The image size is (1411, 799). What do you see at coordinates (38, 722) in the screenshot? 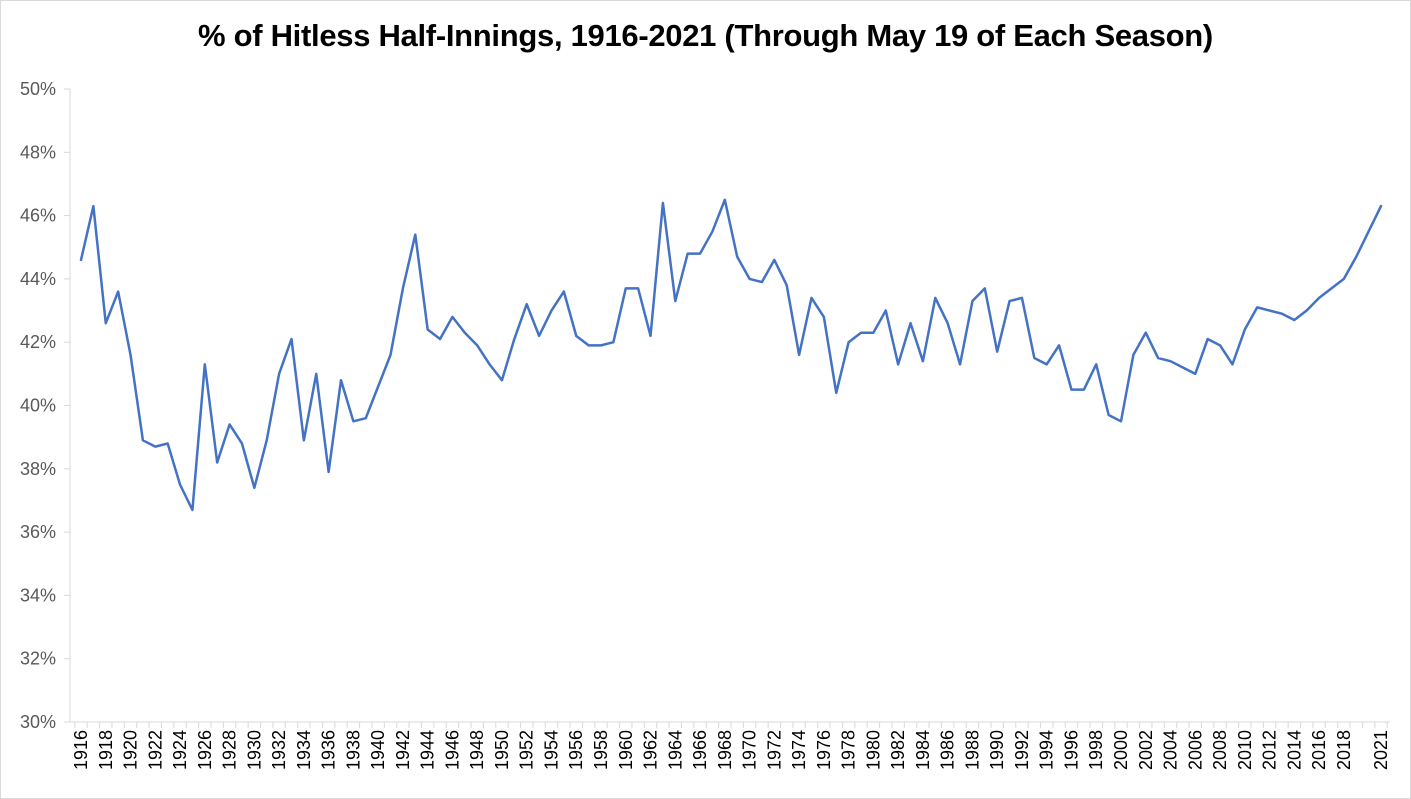
I see `y-tick-label: 30%` at bounding box center [38, 722].